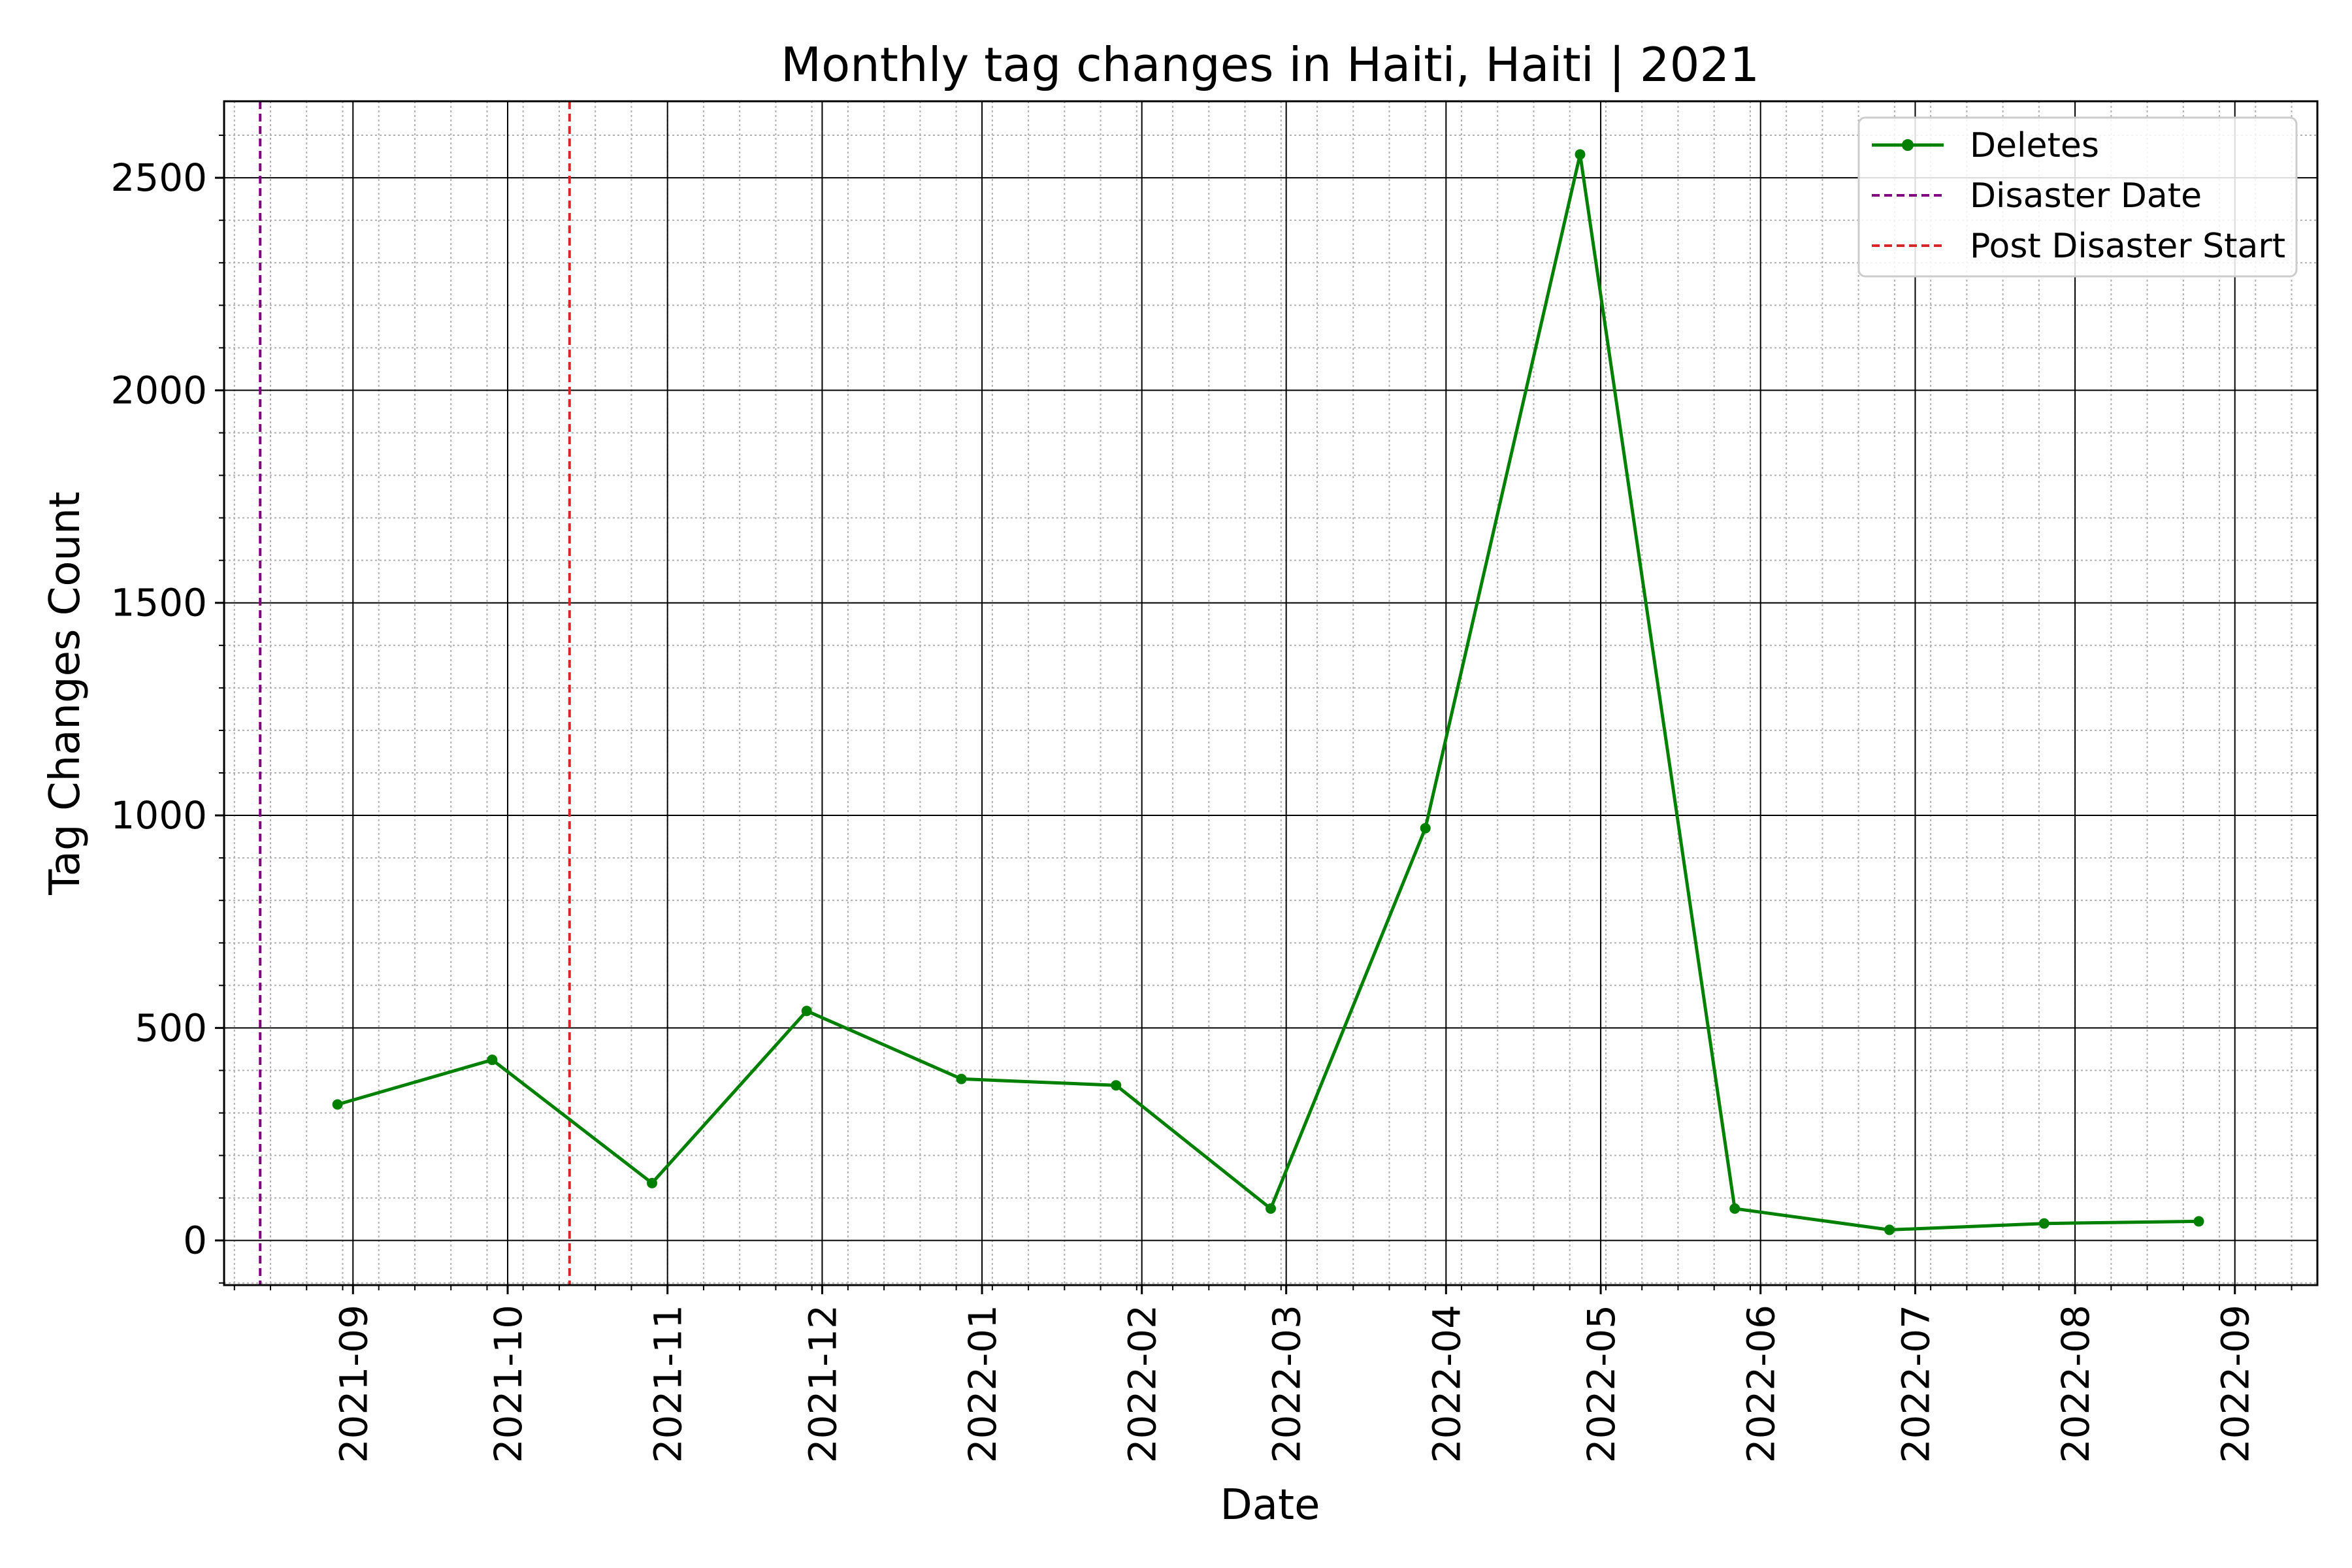 The image size is (2352, 1568). What do you see at coordinates (65, 693) in the screenshot?
I see `y-axis-label: Tag Changes Count` at bounding box center [65, 693].